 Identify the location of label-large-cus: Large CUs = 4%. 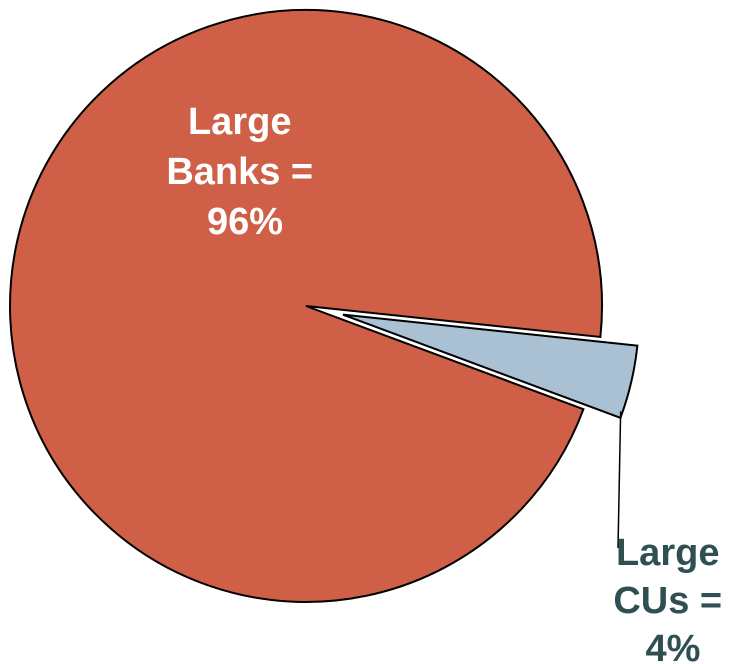
(671, 598).